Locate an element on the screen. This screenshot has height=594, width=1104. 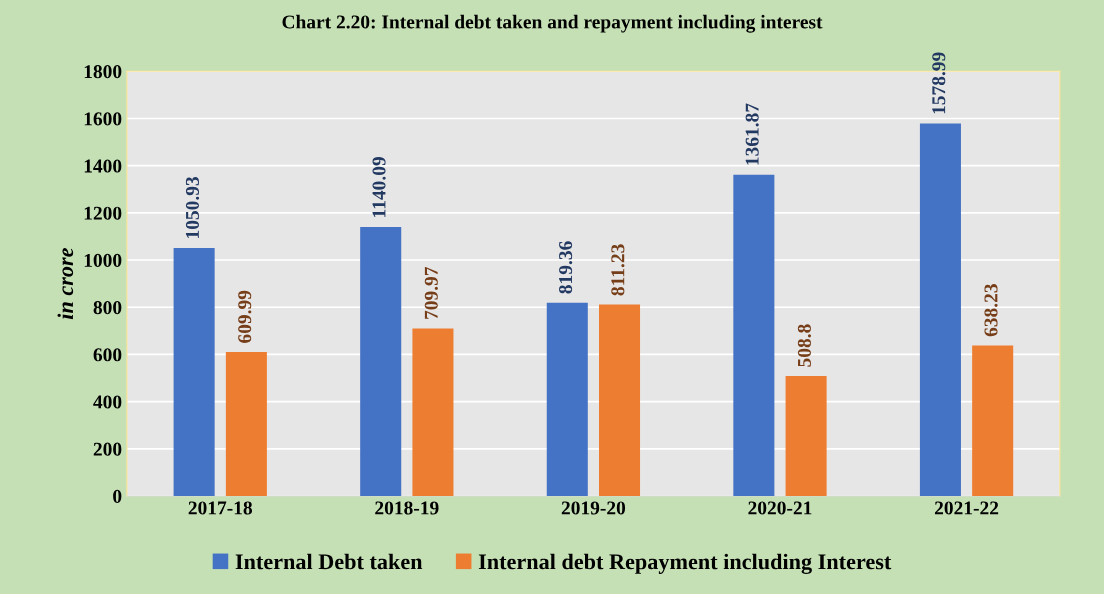
y-tick-label: 0 is located at coordinates (117, 496).